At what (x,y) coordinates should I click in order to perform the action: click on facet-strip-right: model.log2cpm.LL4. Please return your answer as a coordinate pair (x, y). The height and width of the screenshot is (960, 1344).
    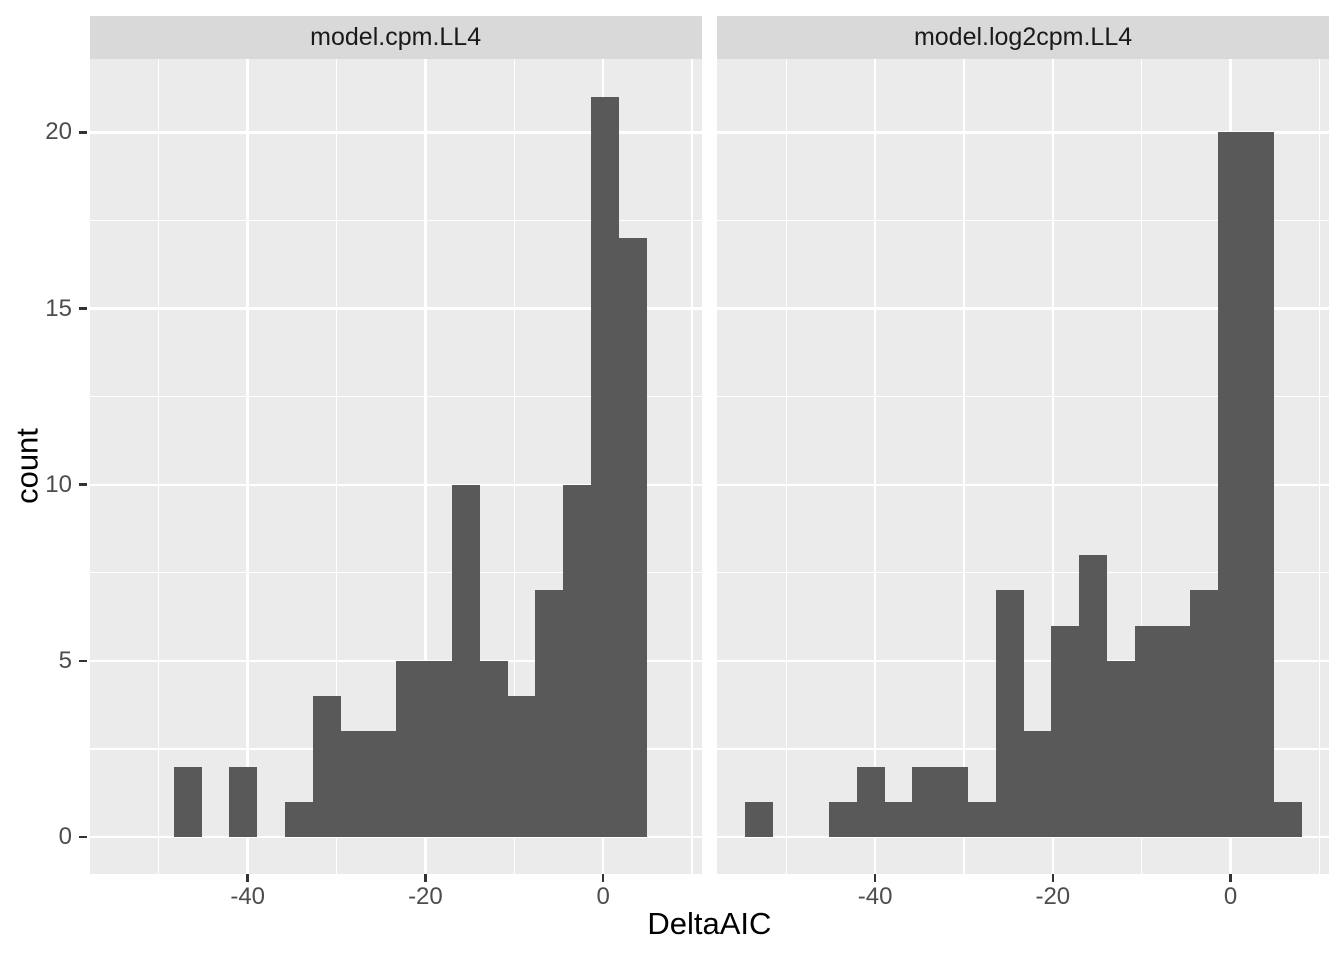
    Looking at the image, I should click on (1023, 37).